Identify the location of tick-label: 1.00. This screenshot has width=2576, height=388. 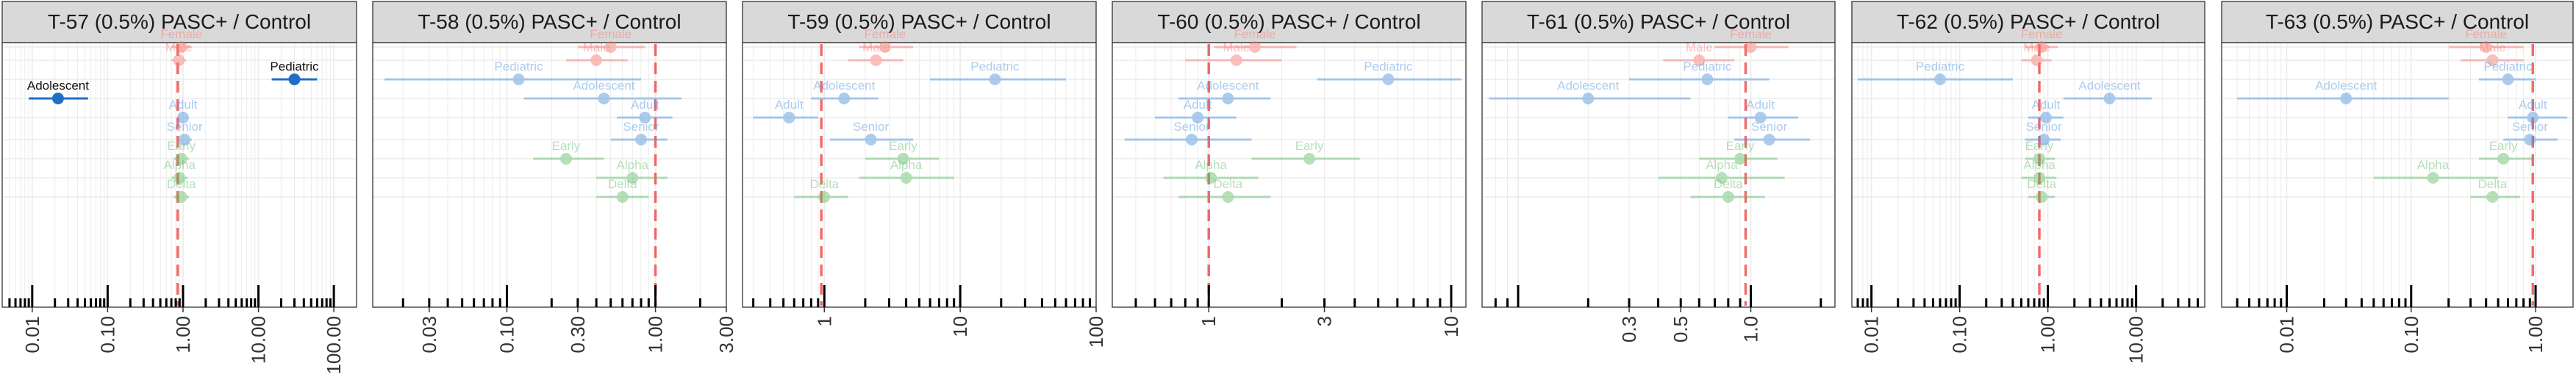
(183, 334).